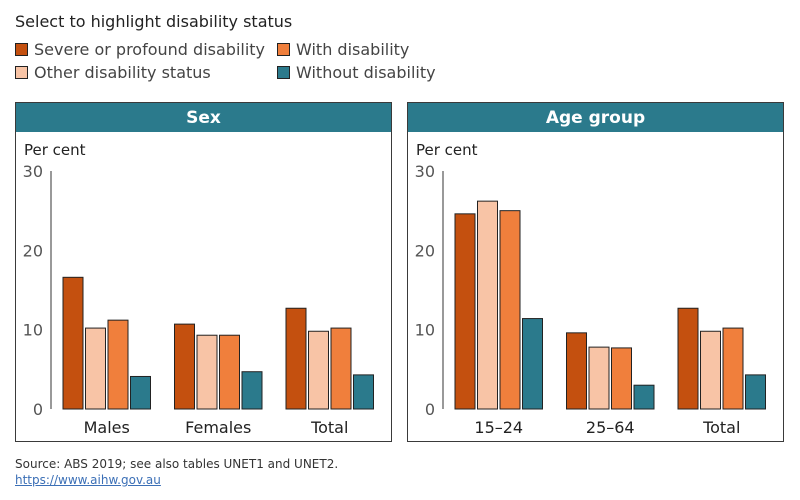 This screenshot has height=500, width=800. What do you see at coordinates (447, 150) in the screenshot?
I see `y-axis-label-age-group: Per cent` at bounding box center [447, 150].